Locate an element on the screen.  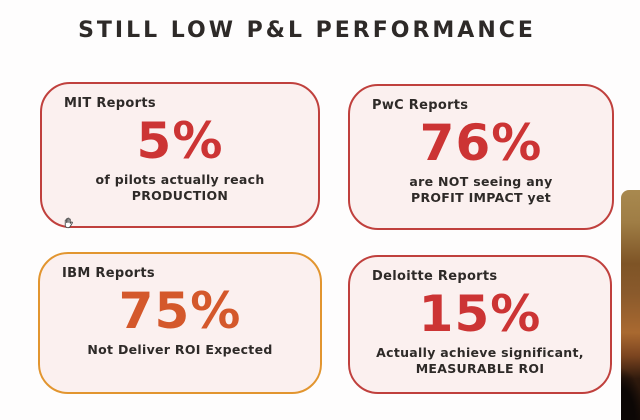
stat-description-line2: PROFIT IMPACT yet is located at coordinates (480, 198).